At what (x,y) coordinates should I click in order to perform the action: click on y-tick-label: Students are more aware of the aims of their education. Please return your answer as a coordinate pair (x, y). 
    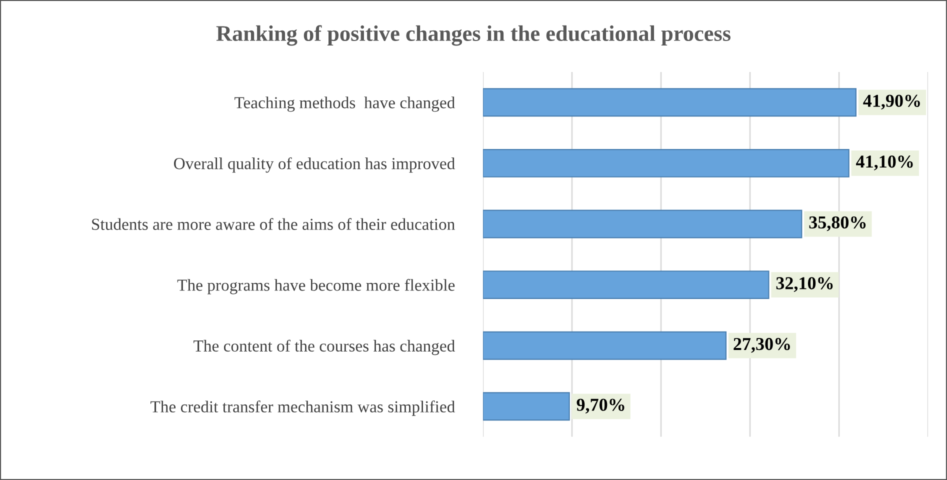
    Looking at the image, I should click on (273, 224).